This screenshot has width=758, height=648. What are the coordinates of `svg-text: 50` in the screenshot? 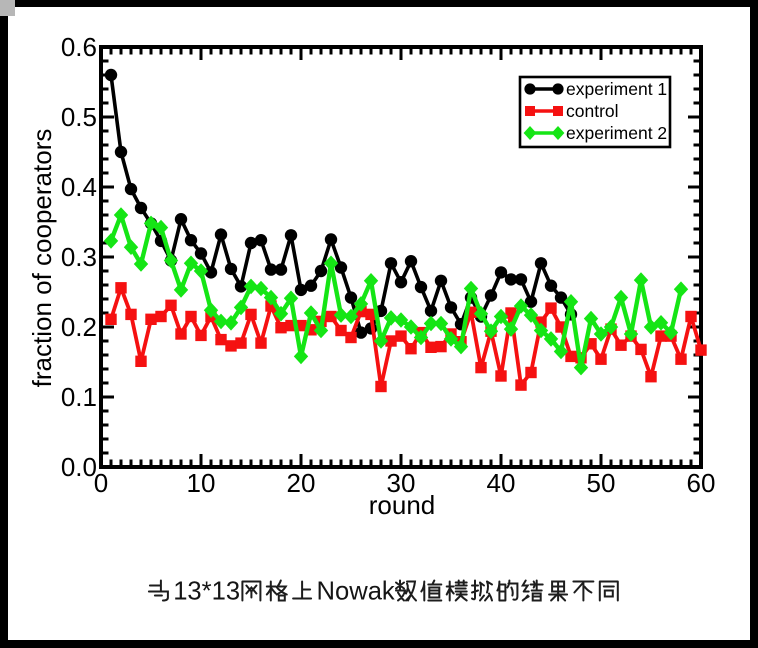 It's located at (601, 483).